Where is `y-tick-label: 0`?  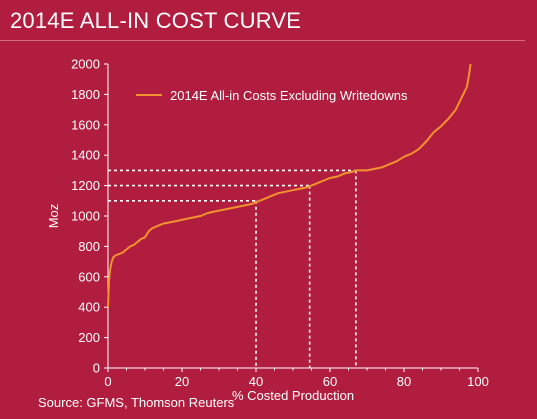
y-tick-label: 0 is located at coordinates (96, 368).